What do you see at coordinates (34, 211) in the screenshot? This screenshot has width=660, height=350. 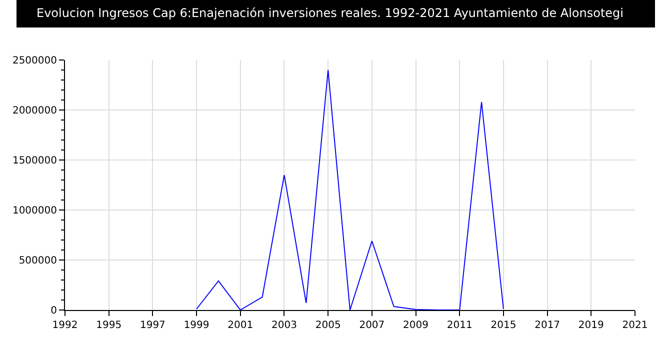 I see `y-tick-label: 1000000` at bounding box center [34, 211].